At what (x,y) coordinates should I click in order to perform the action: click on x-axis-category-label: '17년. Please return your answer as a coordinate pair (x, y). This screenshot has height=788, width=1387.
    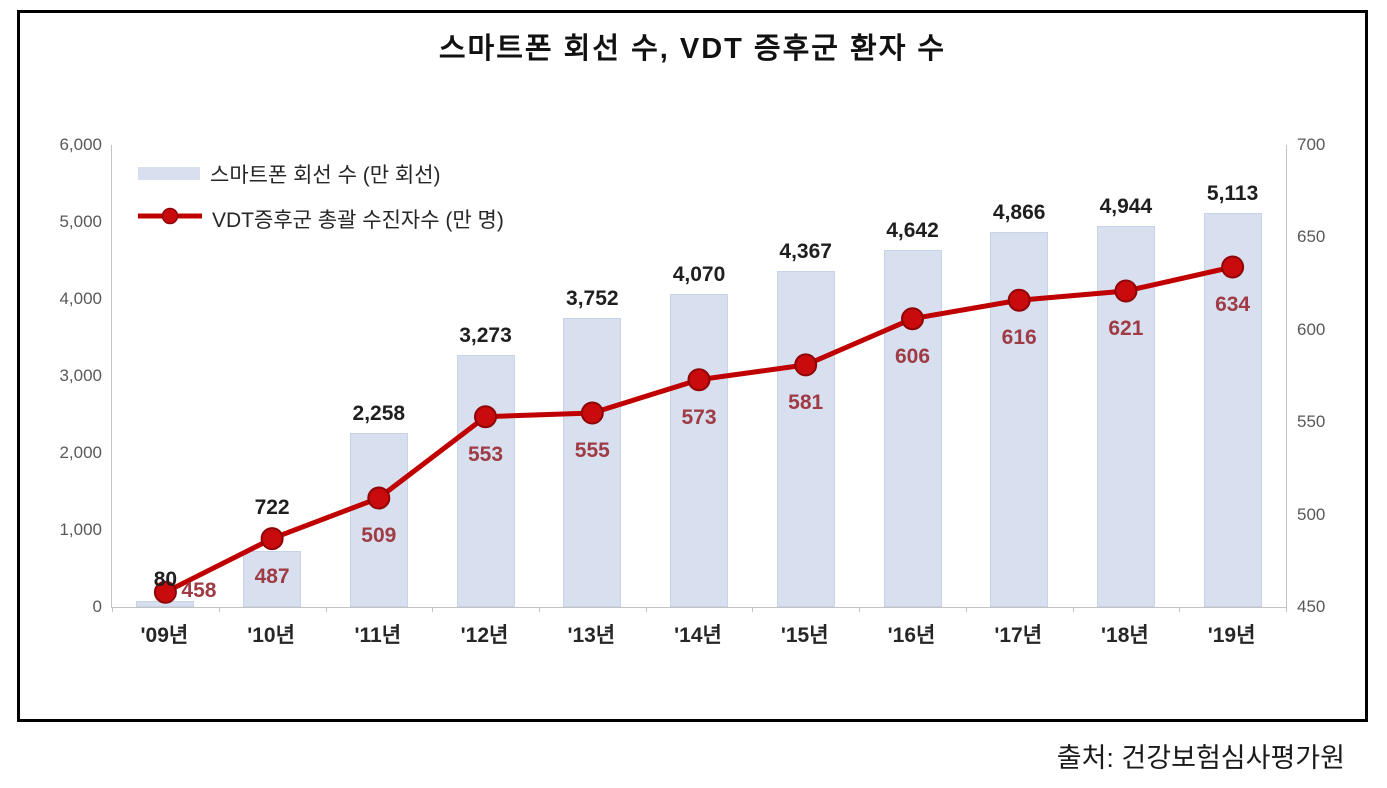
    Looking at the image, I should click on (1018, 635).